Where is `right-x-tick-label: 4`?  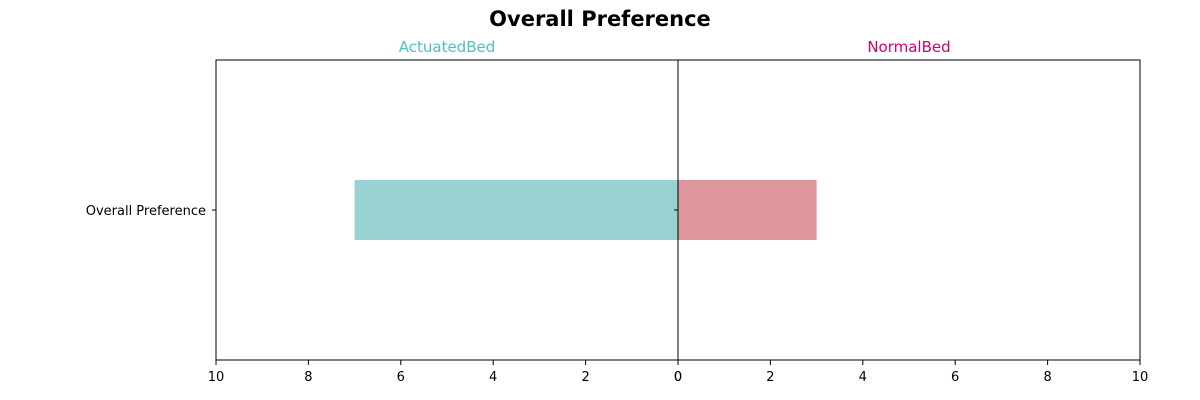 right-x-tick-label: 4 is located at coordinates (863, 377).